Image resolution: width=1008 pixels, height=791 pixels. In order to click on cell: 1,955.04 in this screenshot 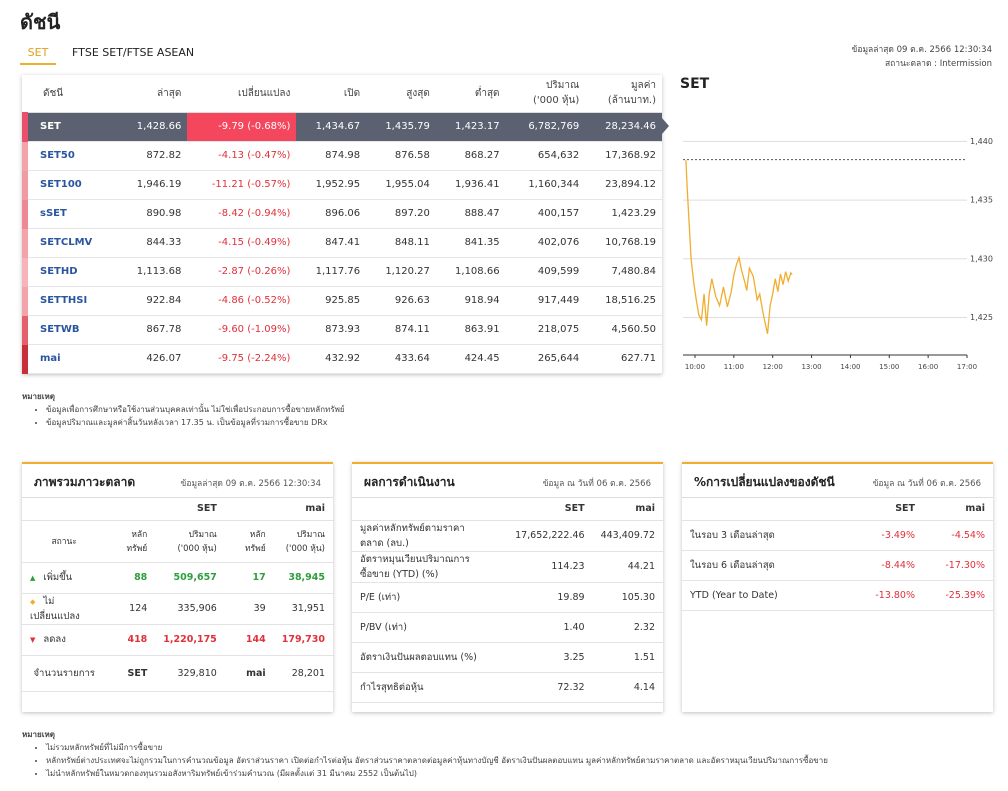, I will do `click(401, 185)`.